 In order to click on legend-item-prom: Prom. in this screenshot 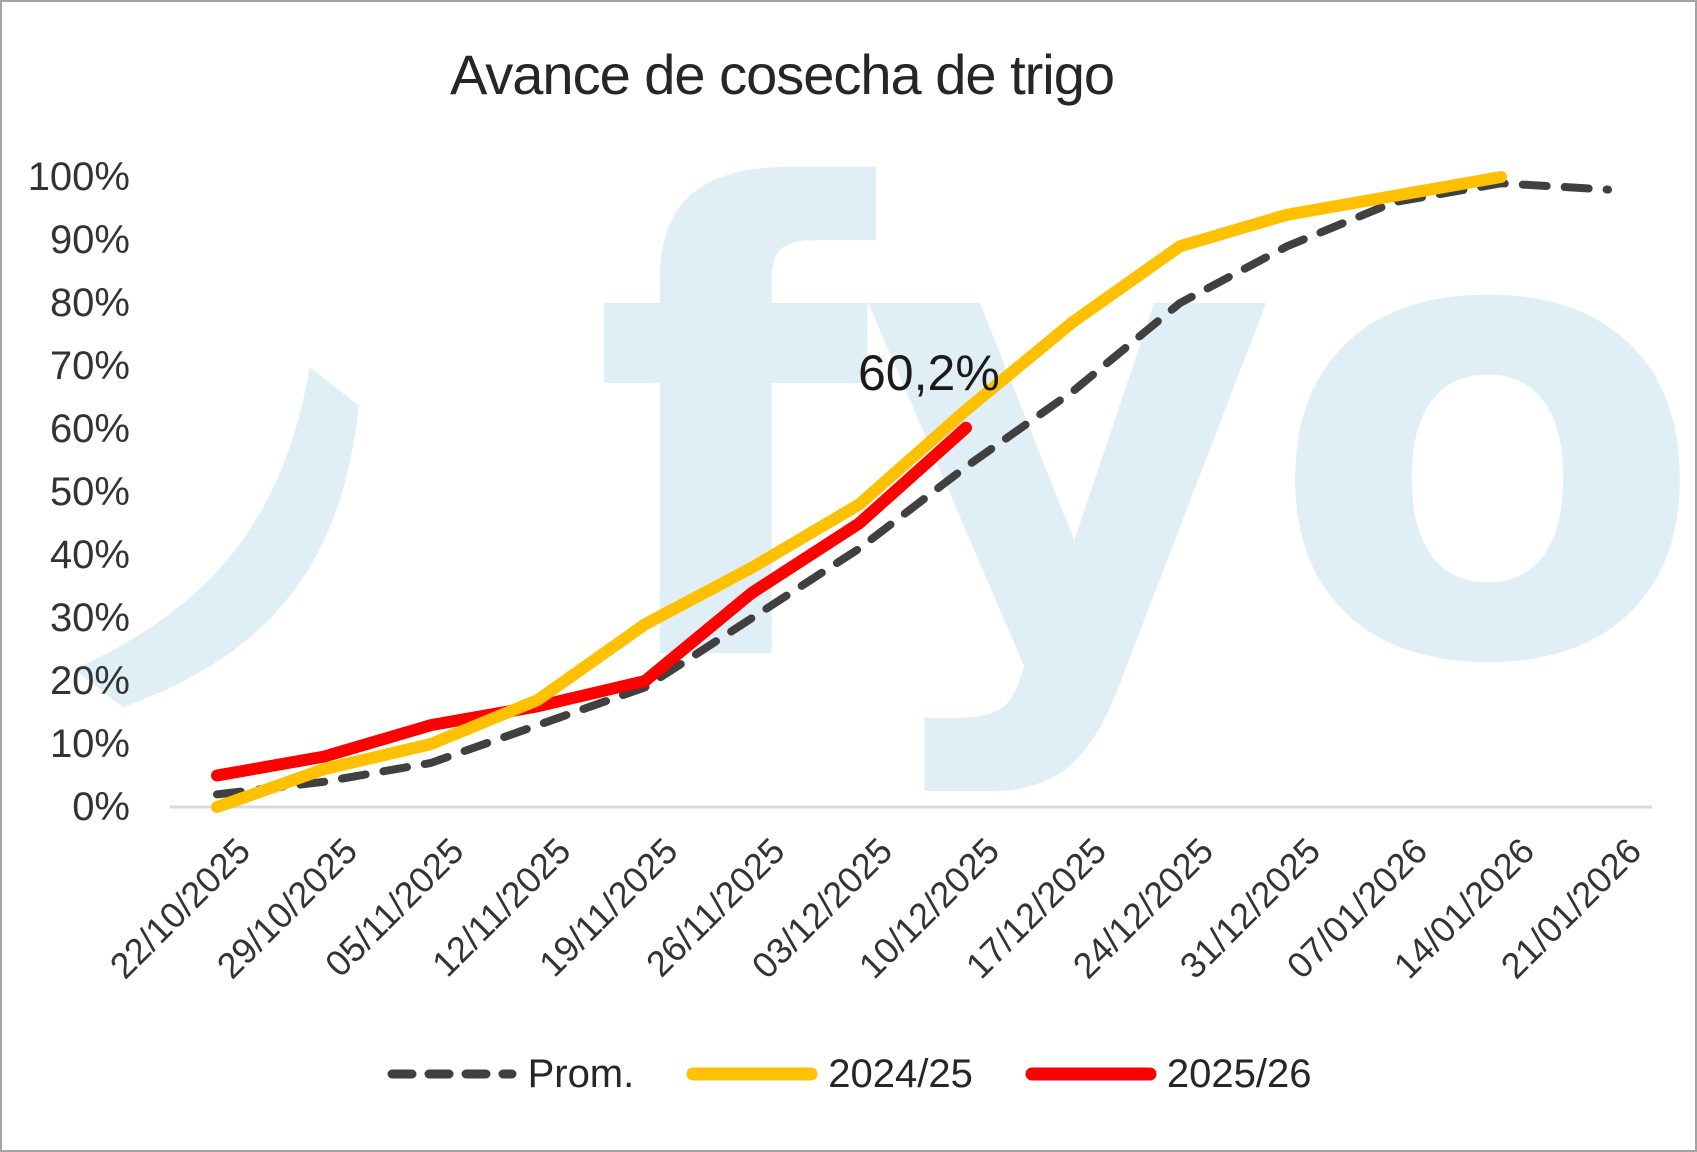, I will do `click(510, 1074)`.